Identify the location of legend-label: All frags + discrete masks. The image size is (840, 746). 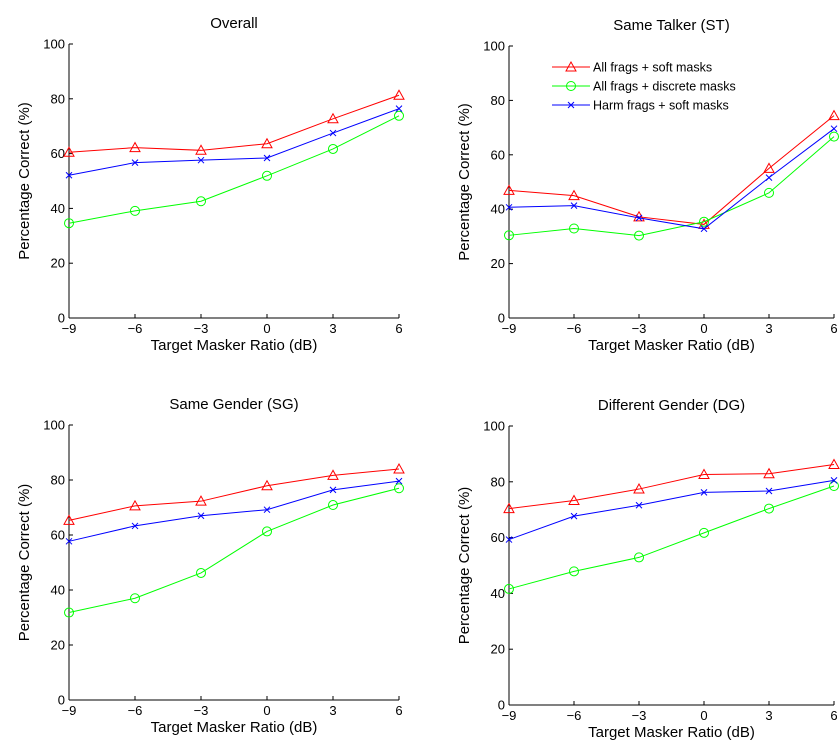
(664, 87).